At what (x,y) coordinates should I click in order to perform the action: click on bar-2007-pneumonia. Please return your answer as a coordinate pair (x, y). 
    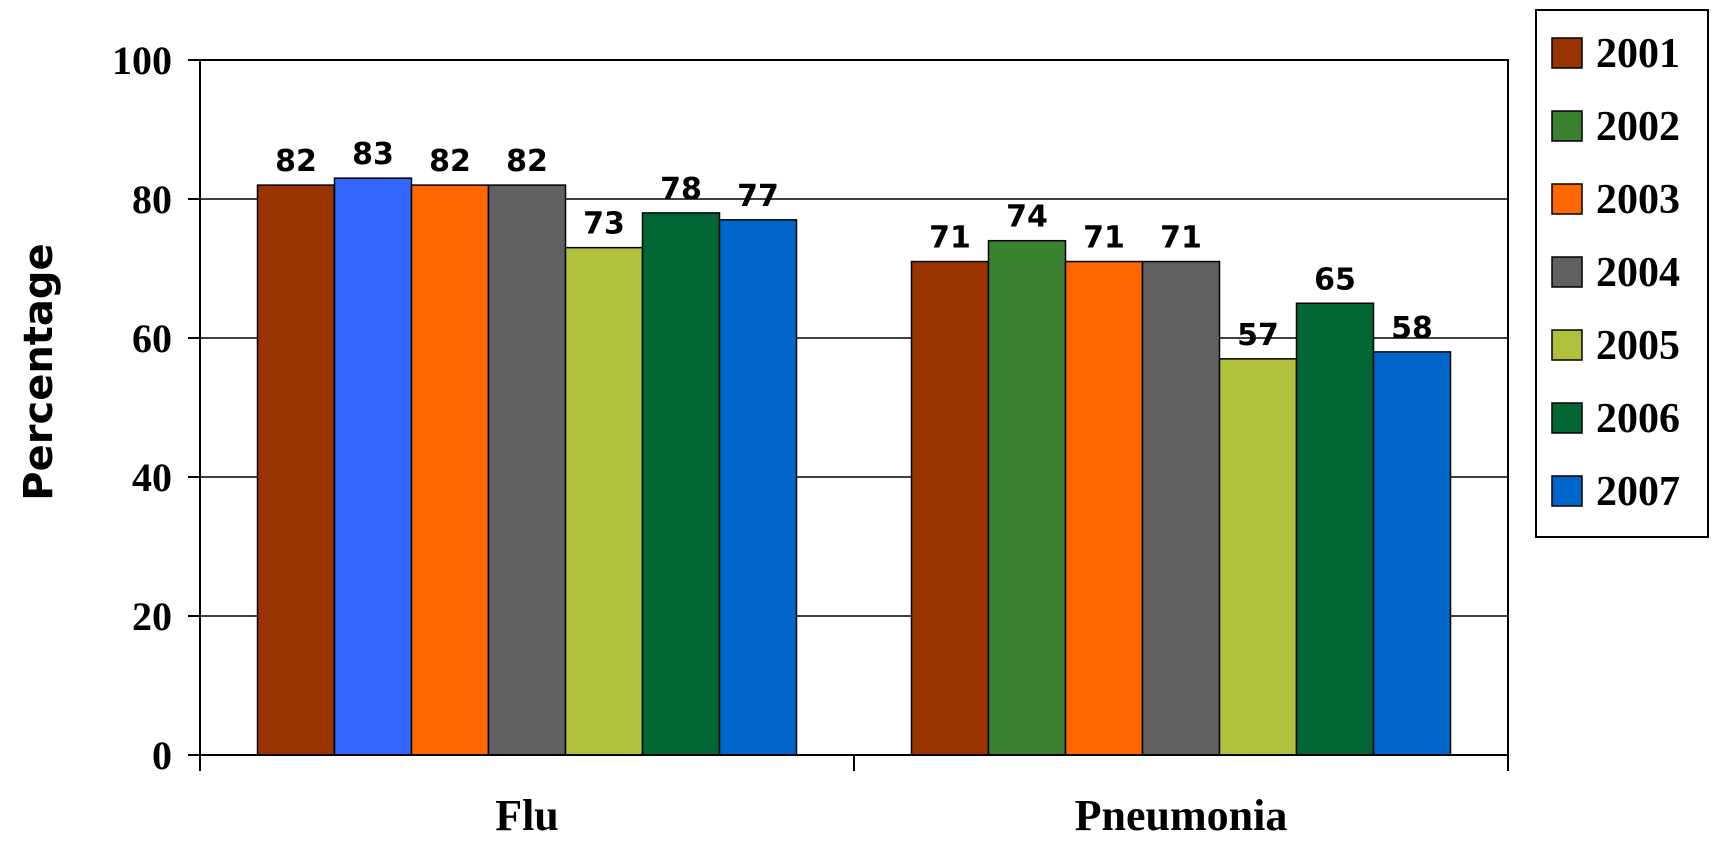
    Looking at the image, I should click on (1412, 553).